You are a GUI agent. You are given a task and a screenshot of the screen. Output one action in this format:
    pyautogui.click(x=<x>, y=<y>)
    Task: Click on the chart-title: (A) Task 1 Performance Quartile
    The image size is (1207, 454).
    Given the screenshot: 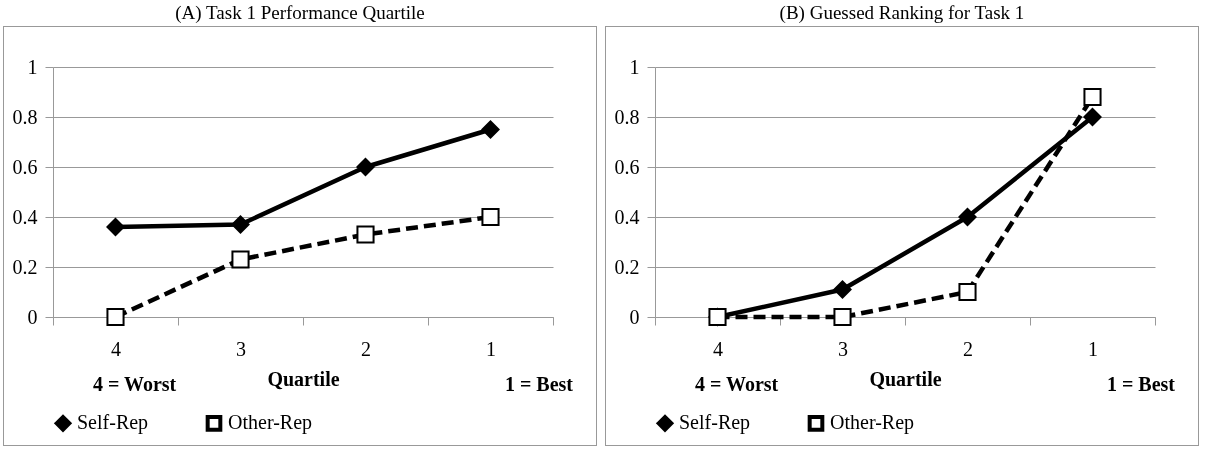 What is the action you would take?
    pyautogui.click(x=300, y=13)
    